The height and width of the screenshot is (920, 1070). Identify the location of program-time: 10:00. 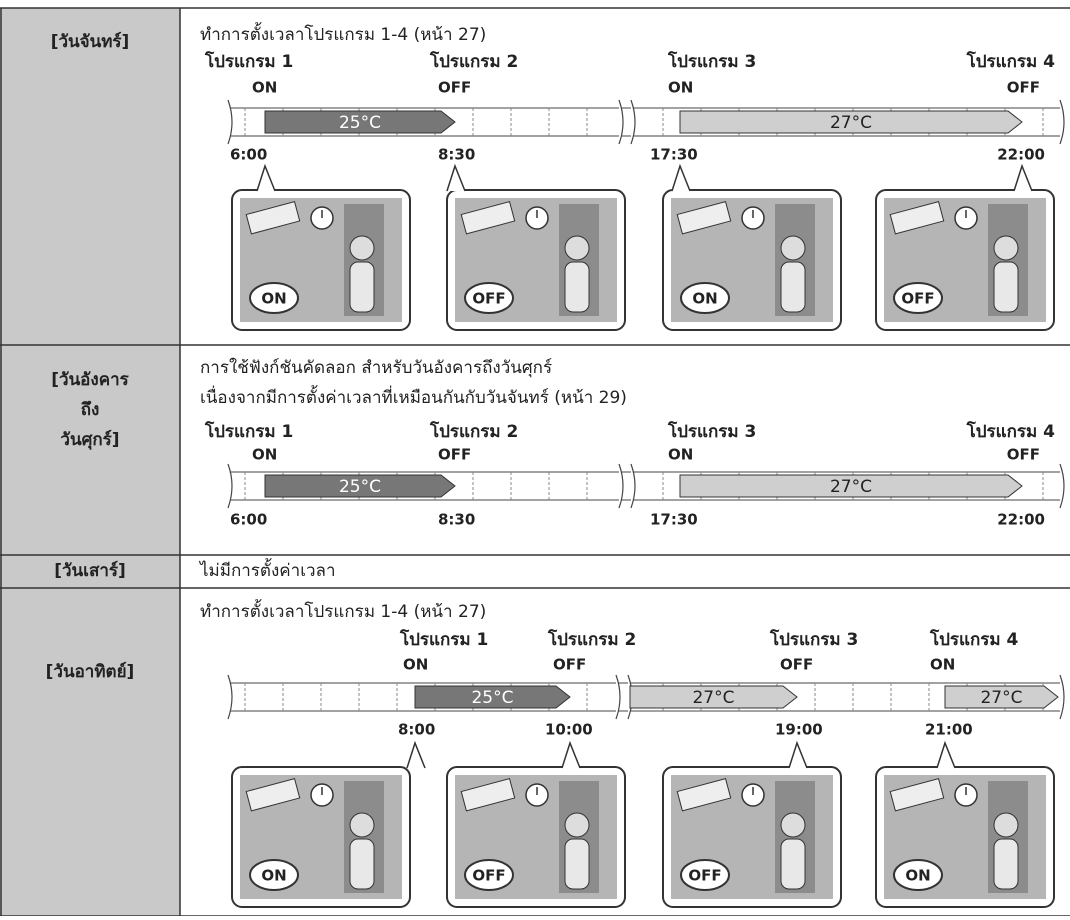
(569, 730).